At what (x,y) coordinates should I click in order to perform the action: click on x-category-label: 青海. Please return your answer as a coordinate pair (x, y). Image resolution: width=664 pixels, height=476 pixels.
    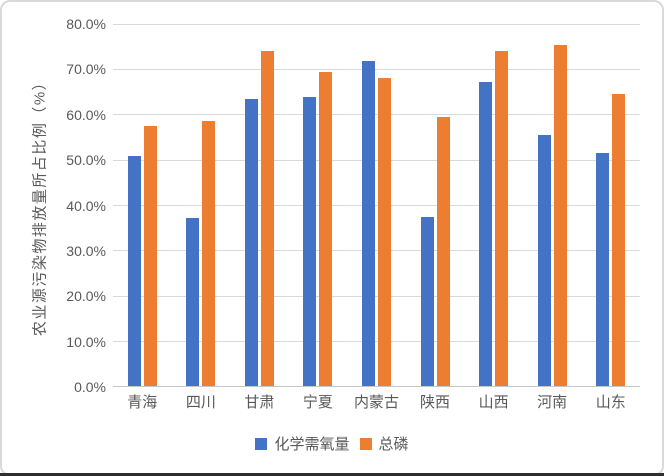
    Looking at the image, I should click on (142, 402).